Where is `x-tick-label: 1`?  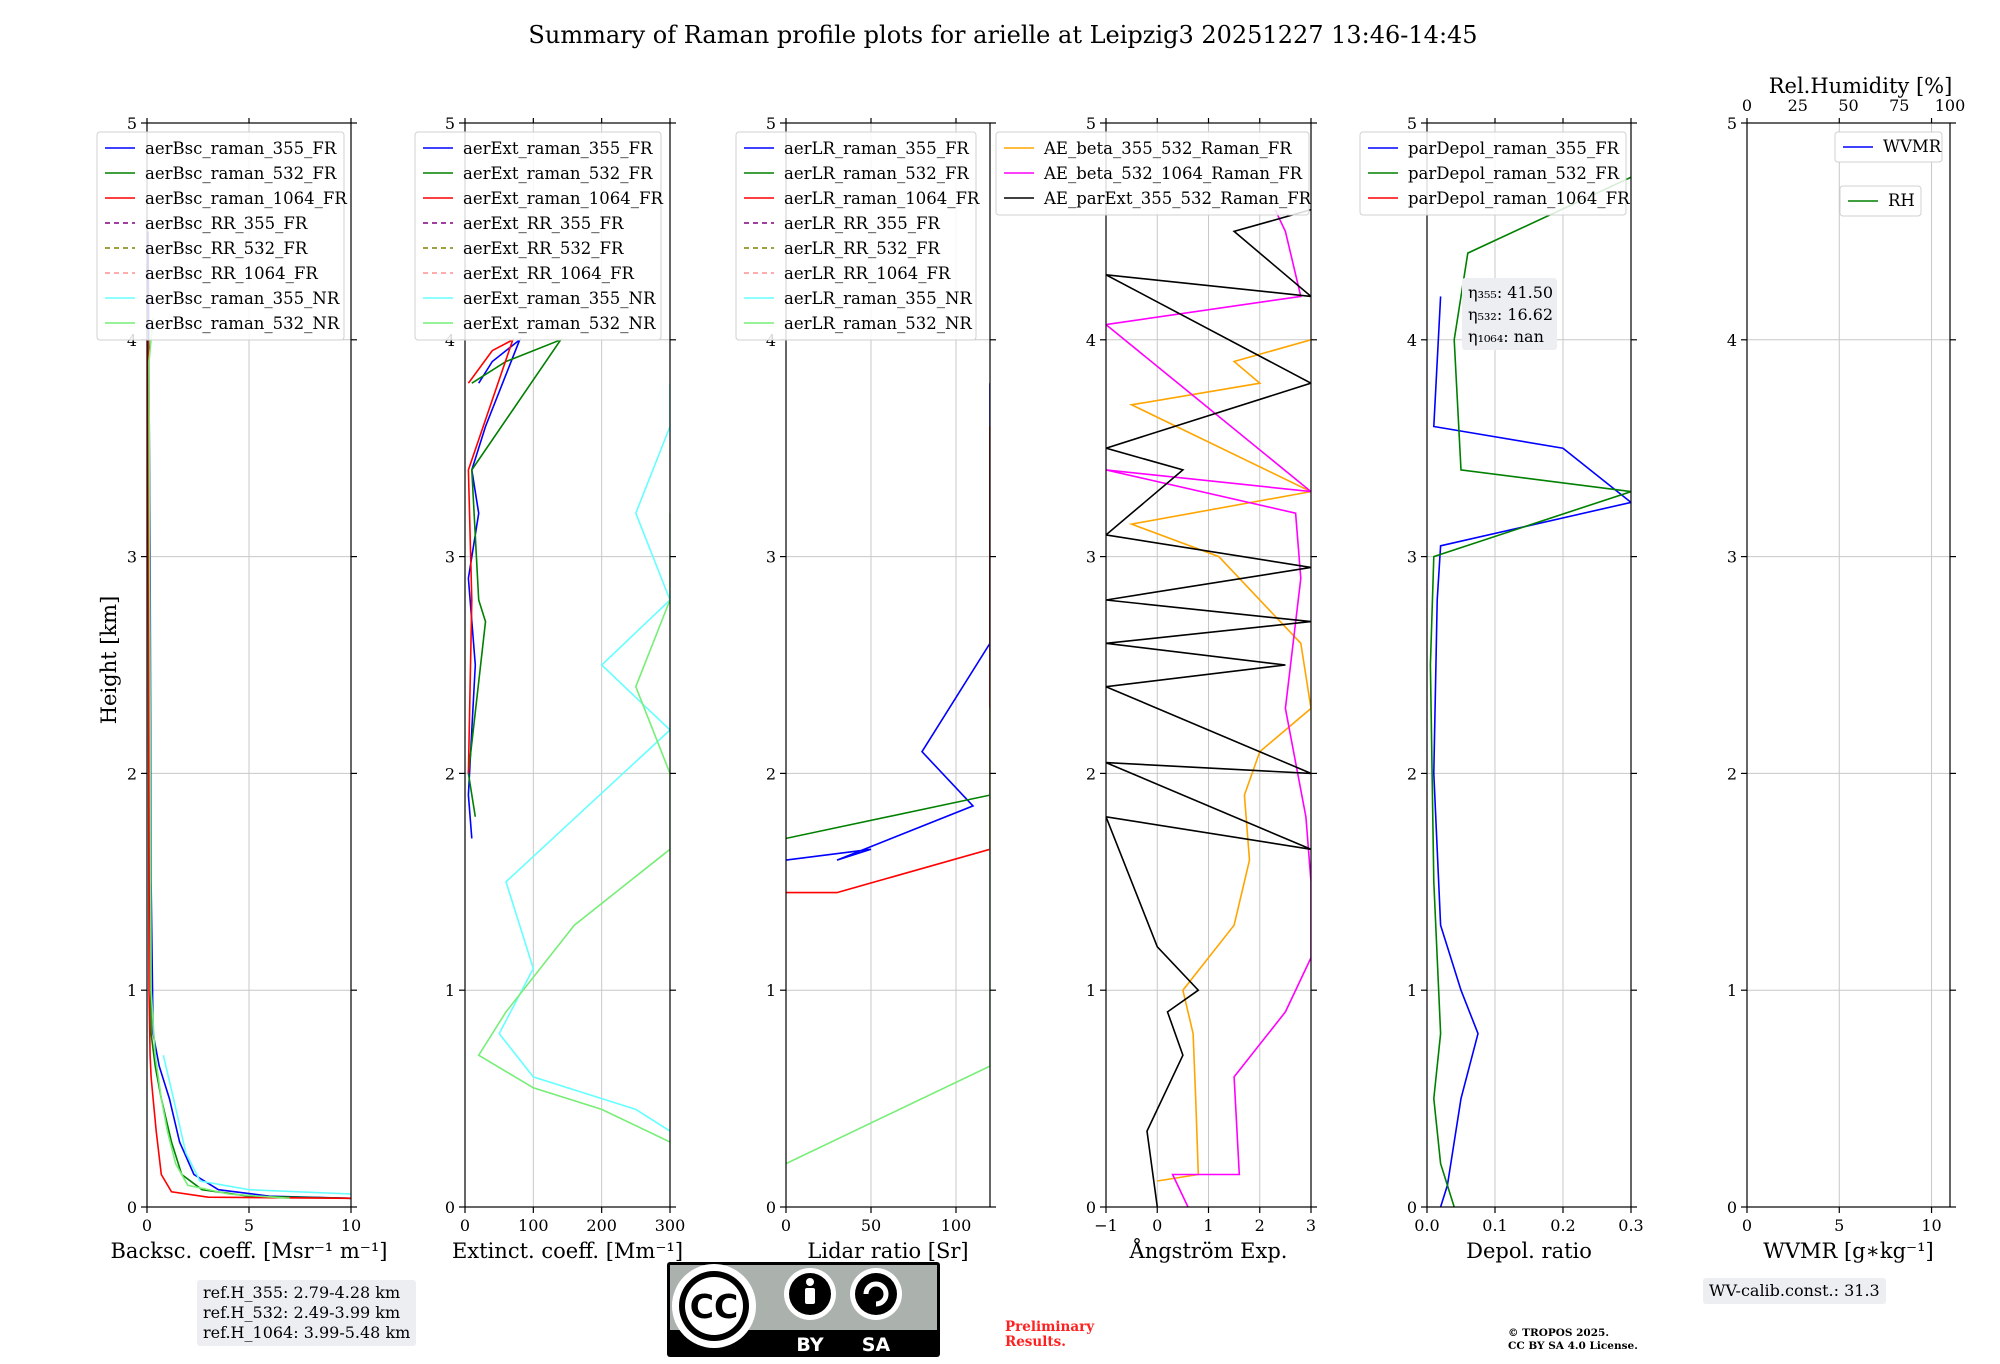 x-tick-label: 1 is located at coordinates (1208, 1225).